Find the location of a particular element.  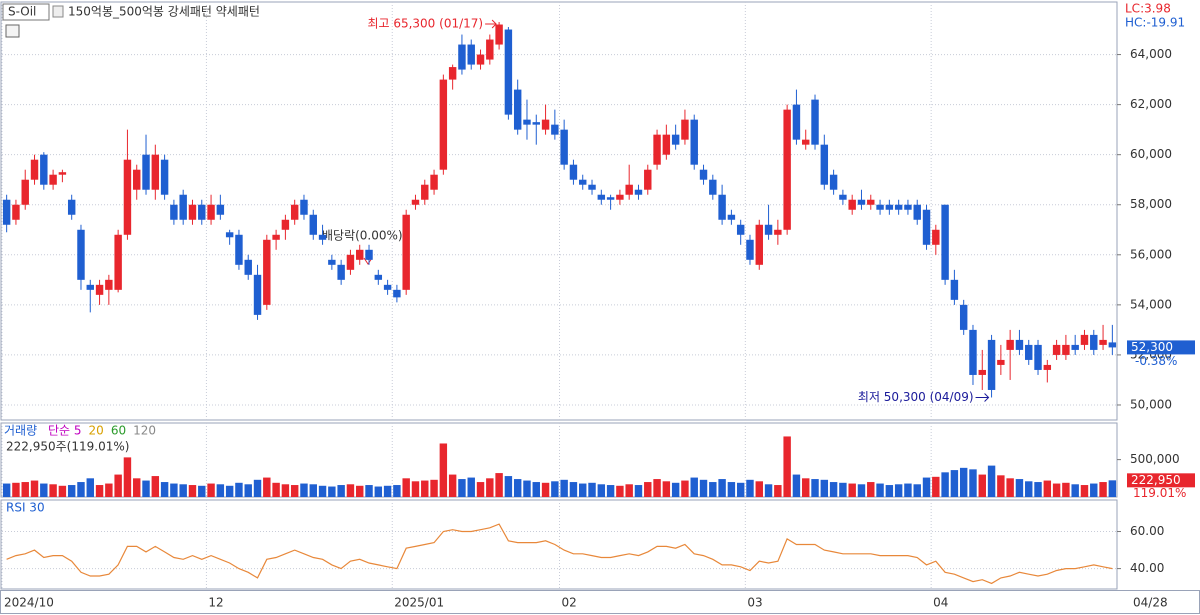

x-tick-label: 2024/10 is located at coordinates (29, 603).